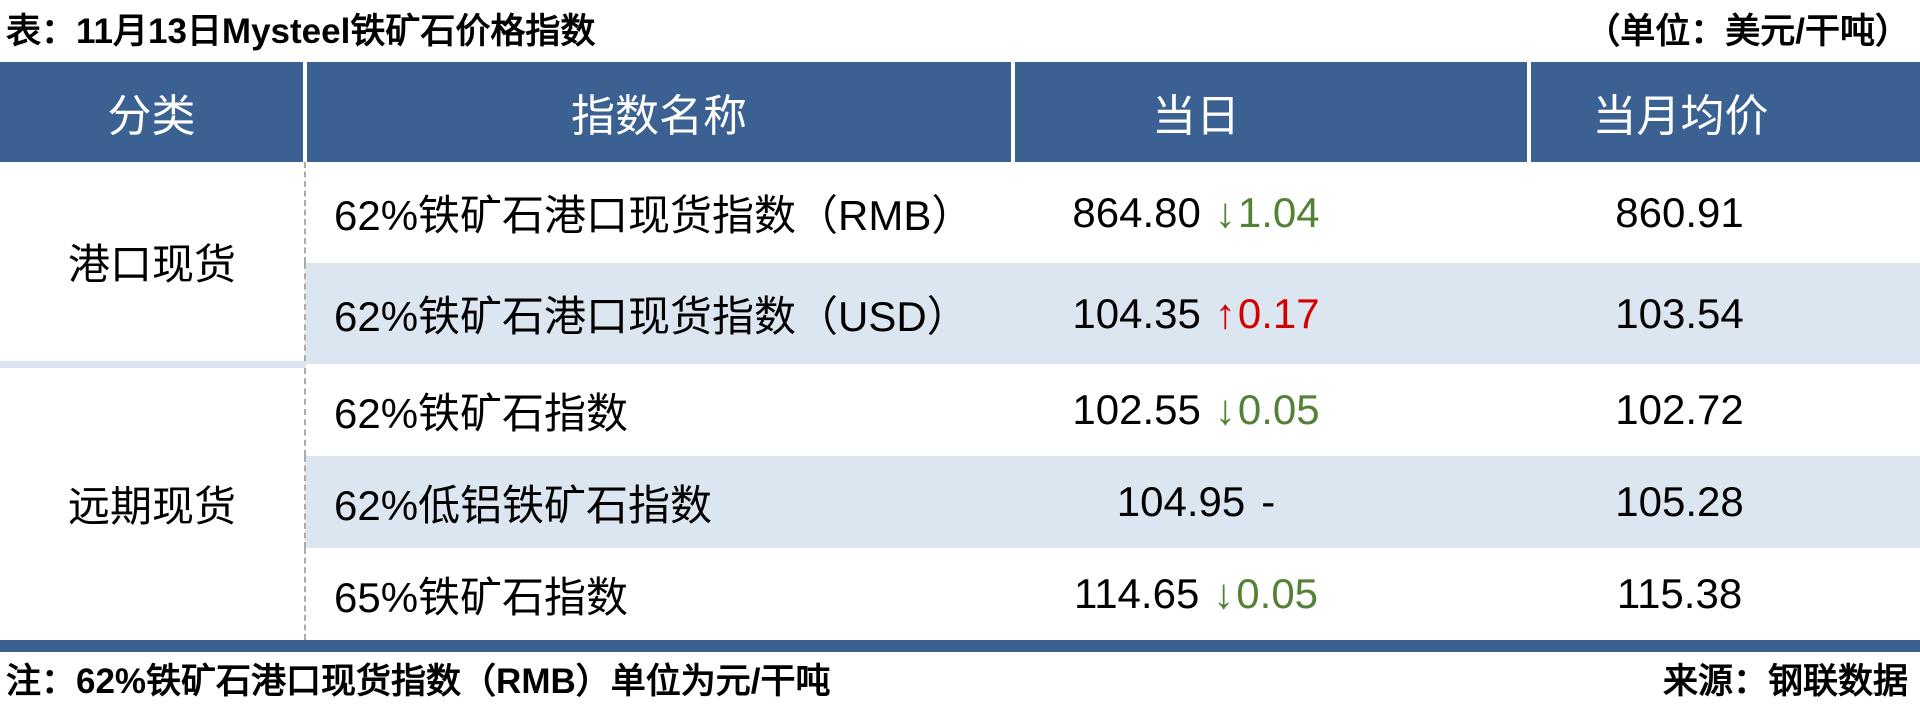 Image resolution: width=1920 pixels, height=711 pixels. Describe the element at coordinates (1724, 410) in the screenshot. I see `monthly-avg-cell: 102.72` at that location.